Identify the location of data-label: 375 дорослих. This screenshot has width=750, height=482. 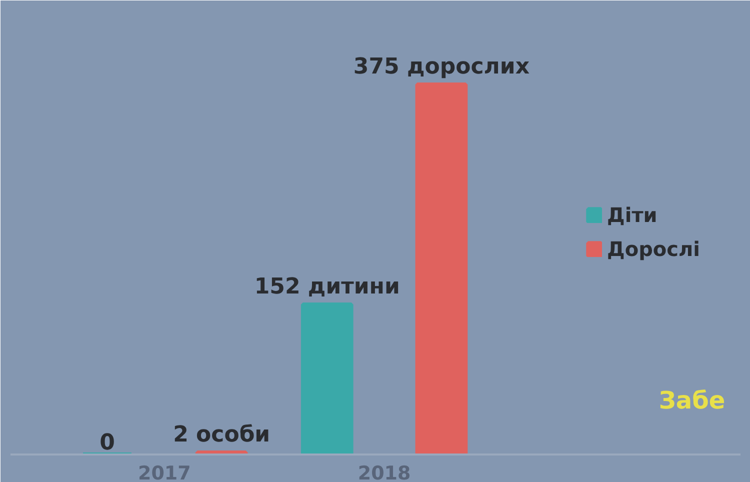
(441, 67).